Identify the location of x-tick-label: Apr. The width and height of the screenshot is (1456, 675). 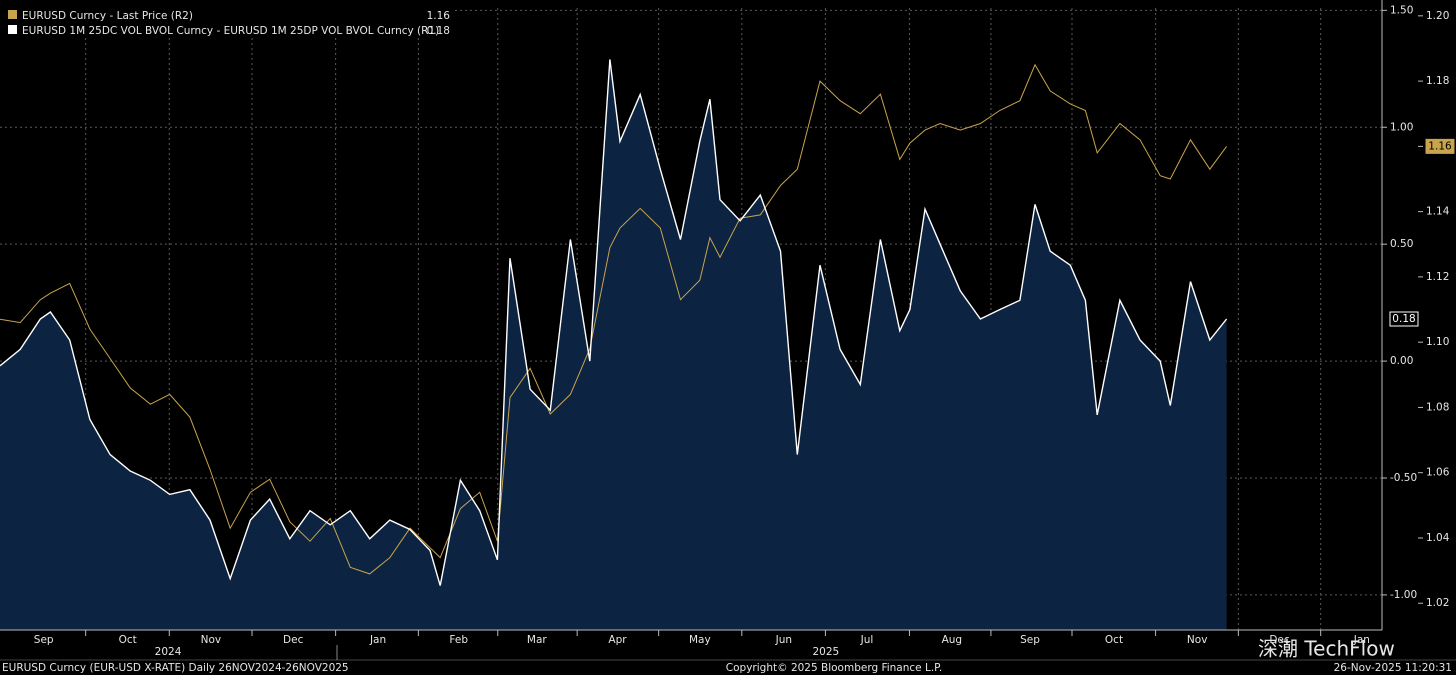
(617, 640).